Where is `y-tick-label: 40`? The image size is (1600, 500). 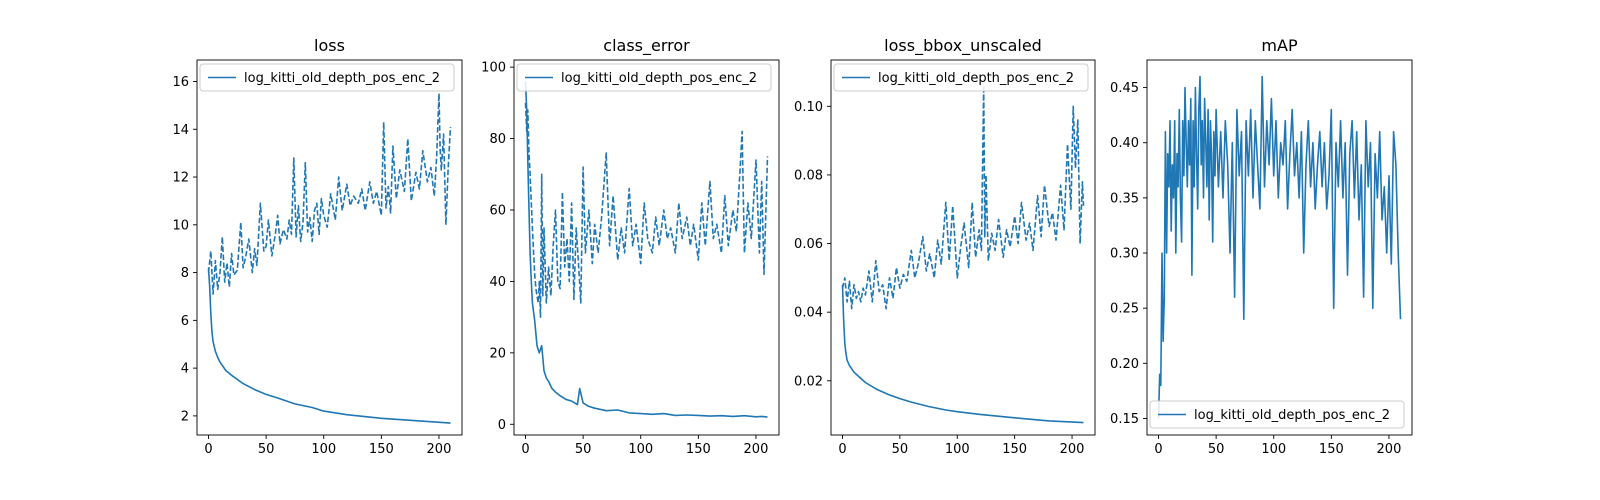
y-tick-label: 40 is located at coordinates (497, 282).